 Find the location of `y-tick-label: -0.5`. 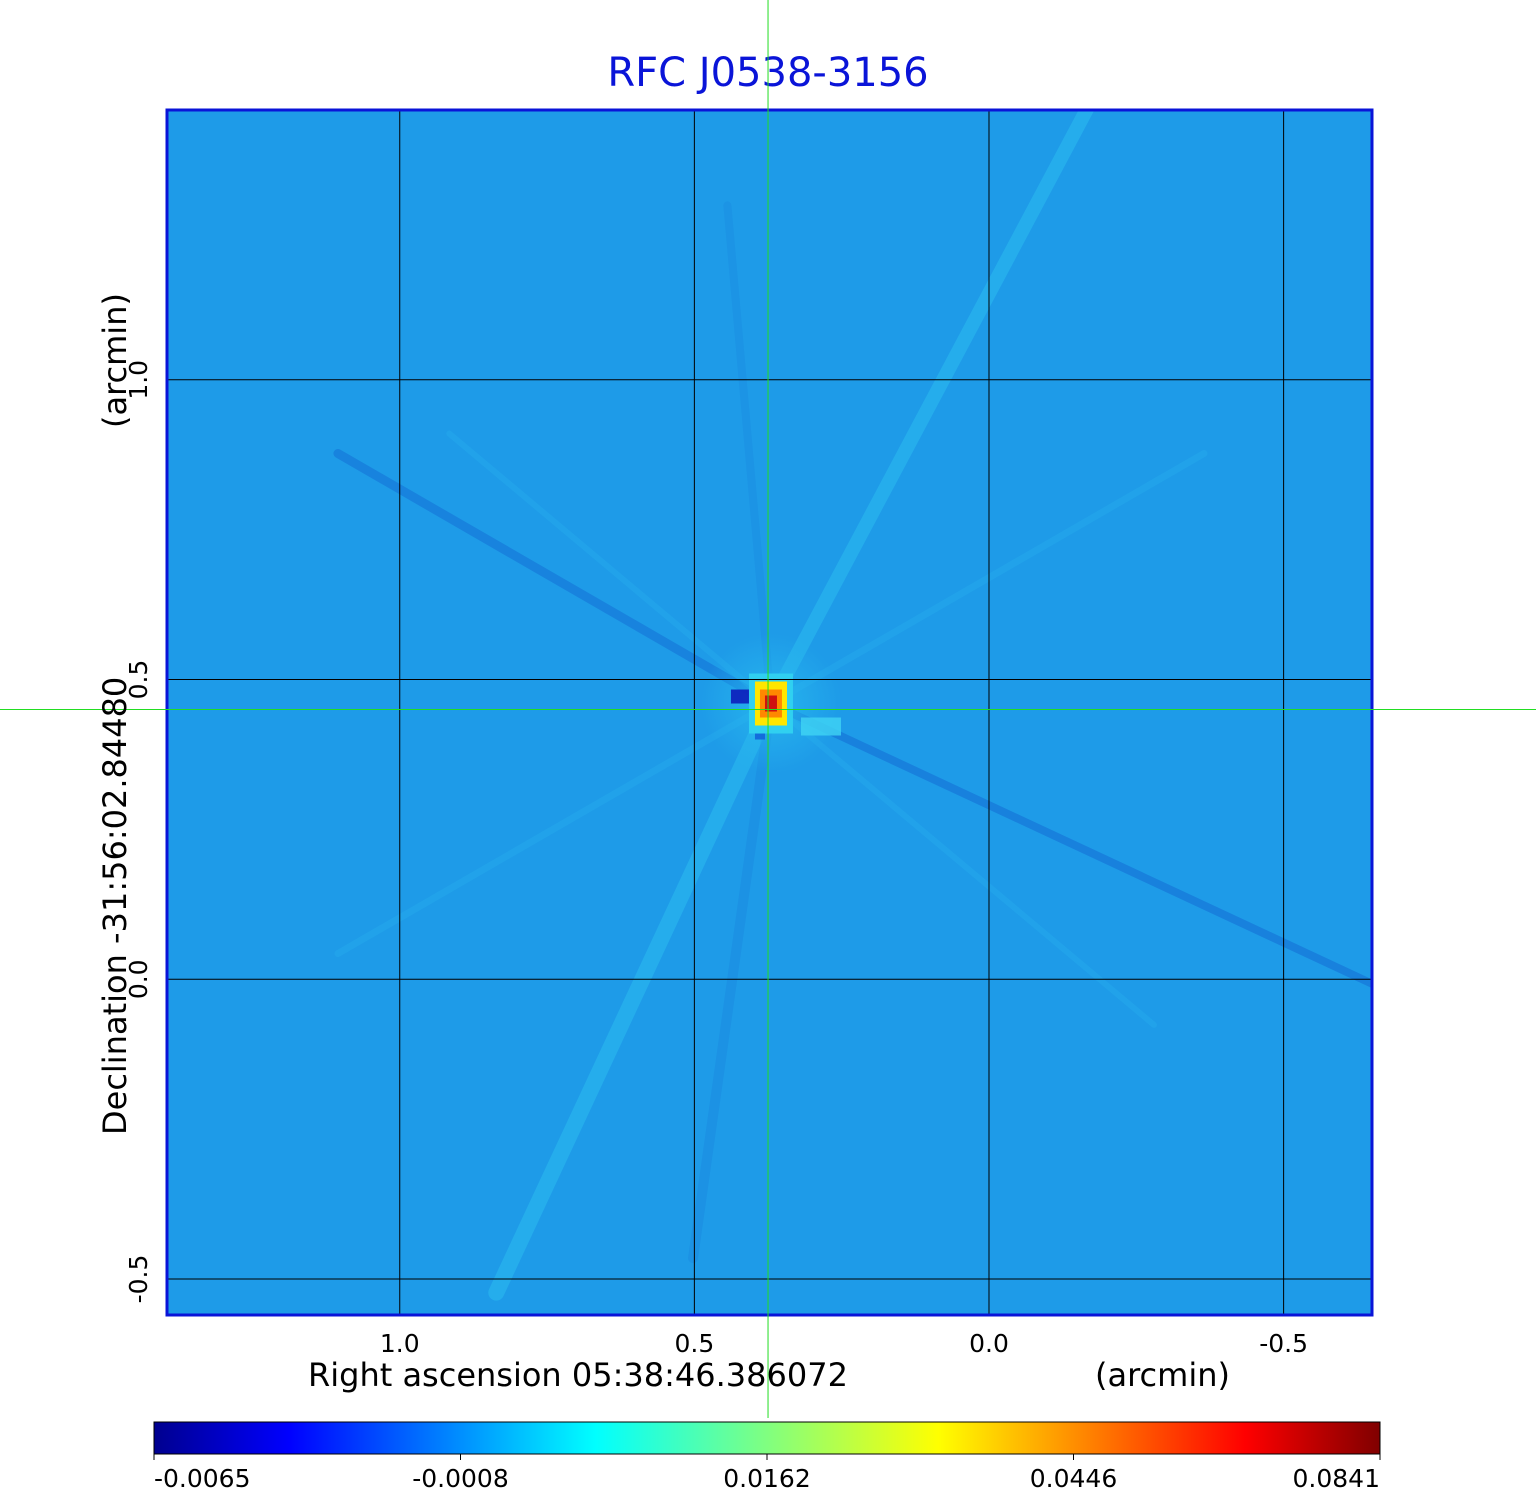

y-tick-label: -0.5 is located at coordinates (138, 1279).